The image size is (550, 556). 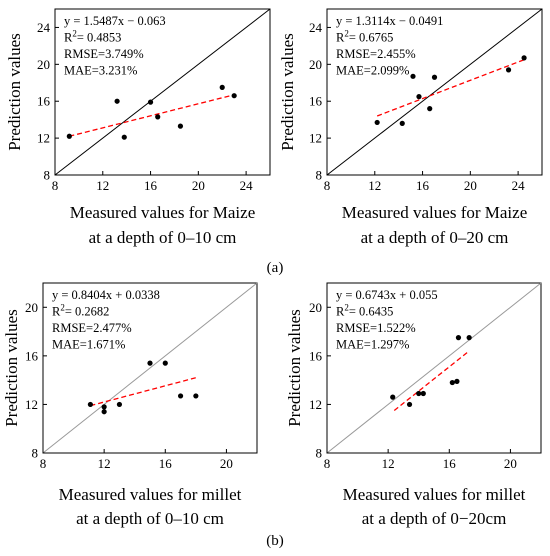 What do you see at coordinates (275, 268) in the screenshot?
I see `panel-label-a: (a)` at bounding box center [275, 268].